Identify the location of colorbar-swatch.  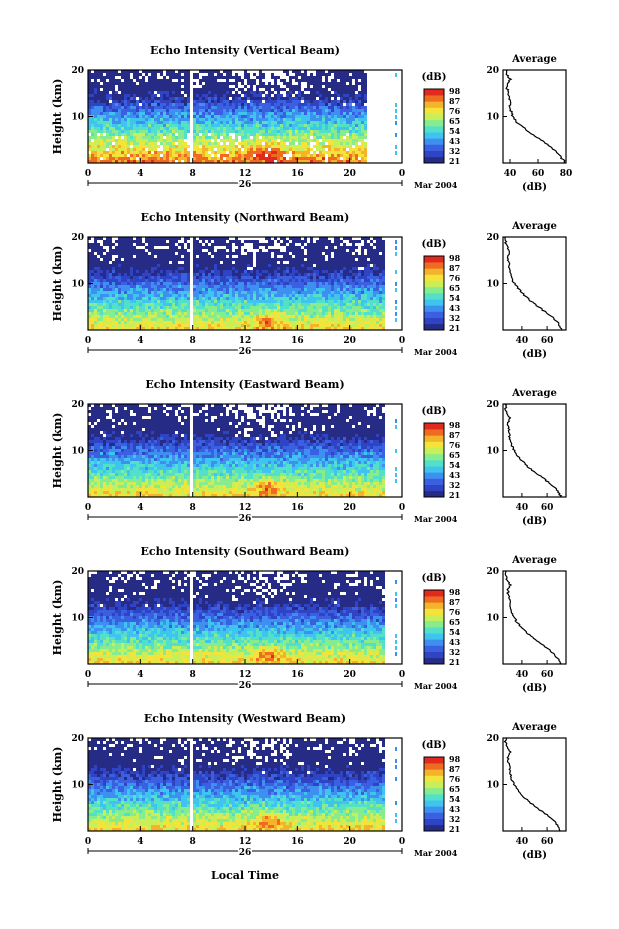
(434, 110).